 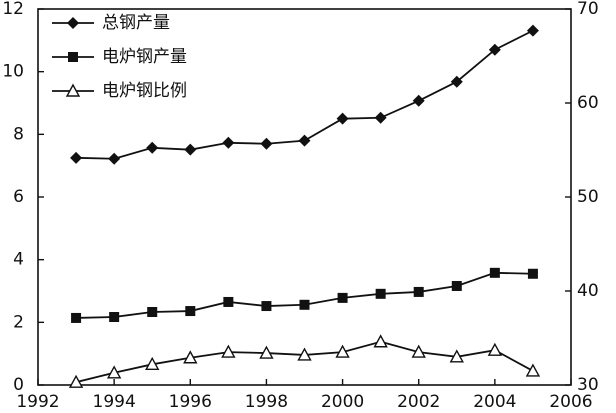 I want to click on y2-tick-label: 40, so click(x=588, y=291).